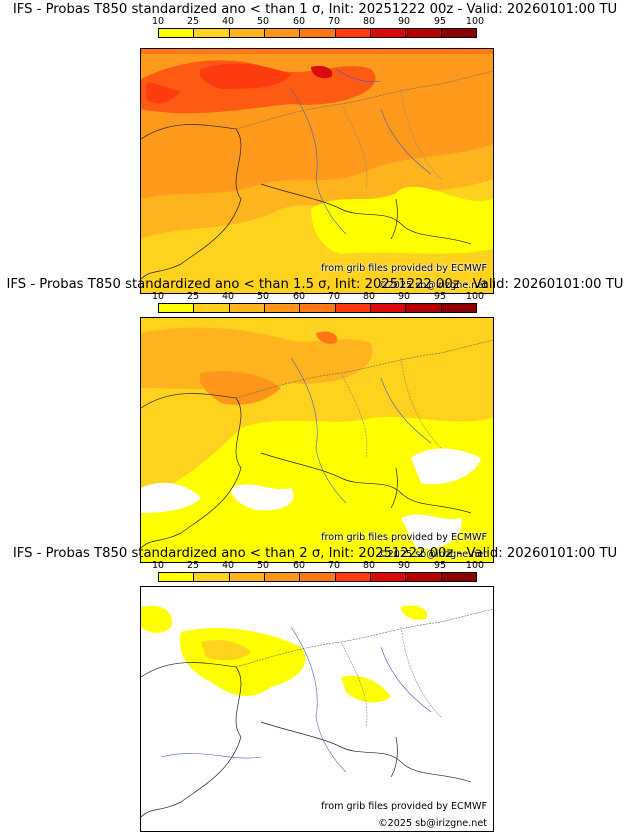 The width and height of the screenshot is (630, 832). Describe the element at coordinates (475, 296) in the screenshot. I see `legend-label: 100` at that location.